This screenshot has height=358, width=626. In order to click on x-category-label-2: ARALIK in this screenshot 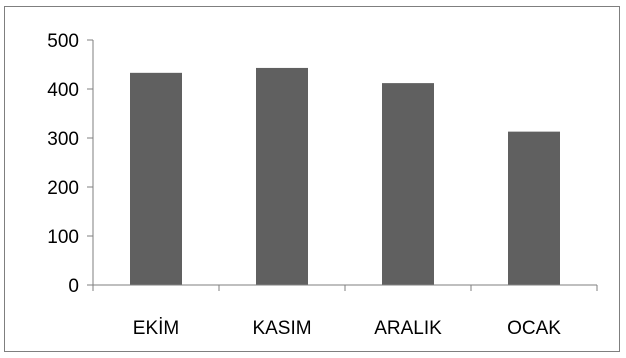, I will do `click(408, 328)`.